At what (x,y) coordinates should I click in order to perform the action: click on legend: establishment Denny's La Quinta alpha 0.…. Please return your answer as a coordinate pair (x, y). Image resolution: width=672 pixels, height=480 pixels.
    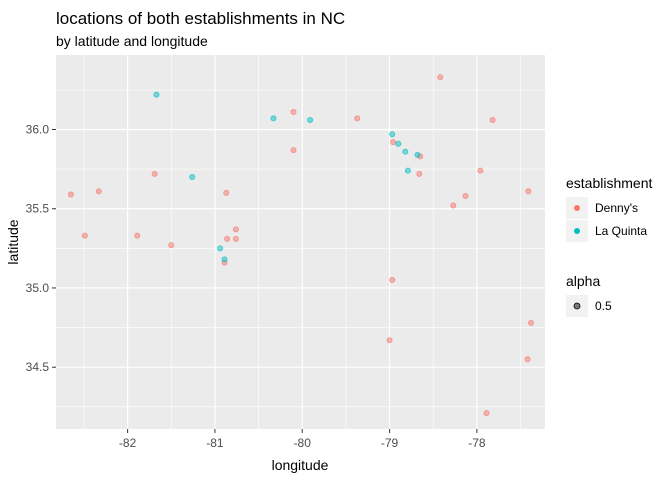
    Looking at the image, I should click on (609, 246).